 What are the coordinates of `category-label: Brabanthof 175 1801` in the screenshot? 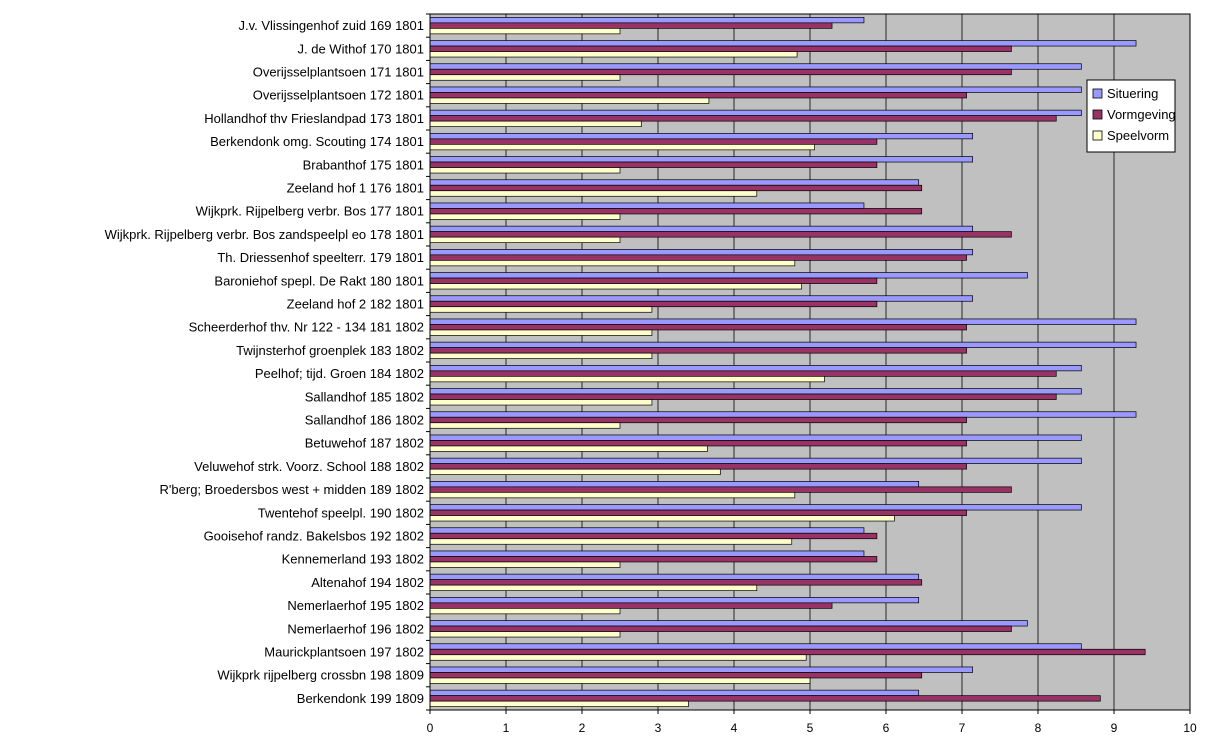 It's located at (363, 164).